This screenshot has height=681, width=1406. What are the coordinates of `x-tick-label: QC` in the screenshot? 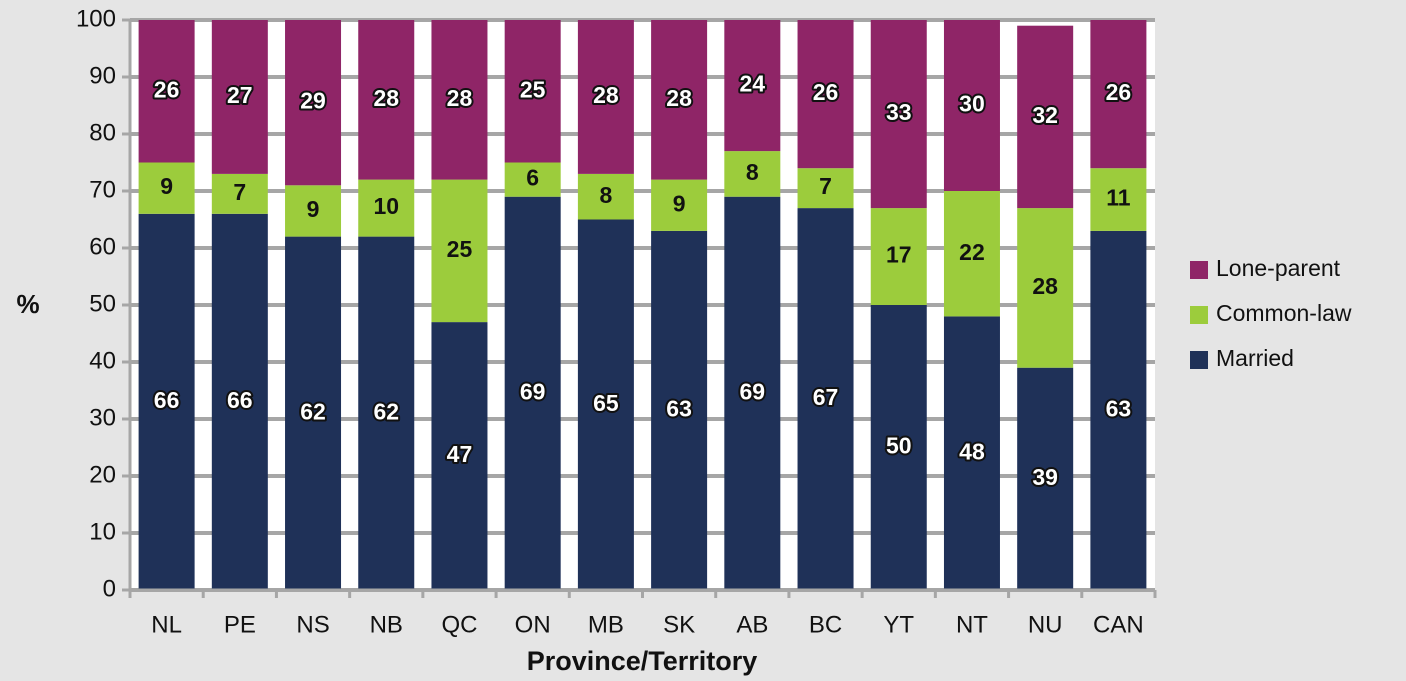 It's located at (459, 624).